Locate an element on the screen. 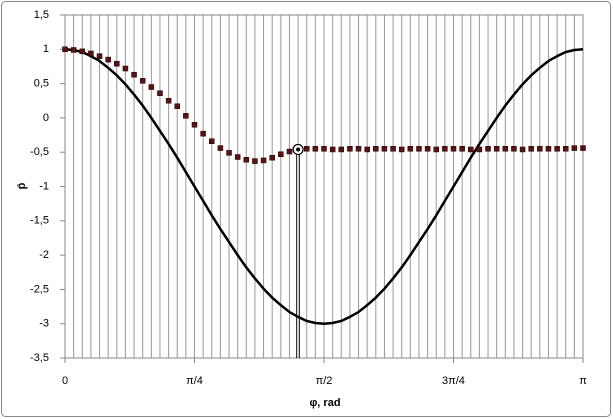  y-tick-label: 0,5 is located at coordinates (41, 84).